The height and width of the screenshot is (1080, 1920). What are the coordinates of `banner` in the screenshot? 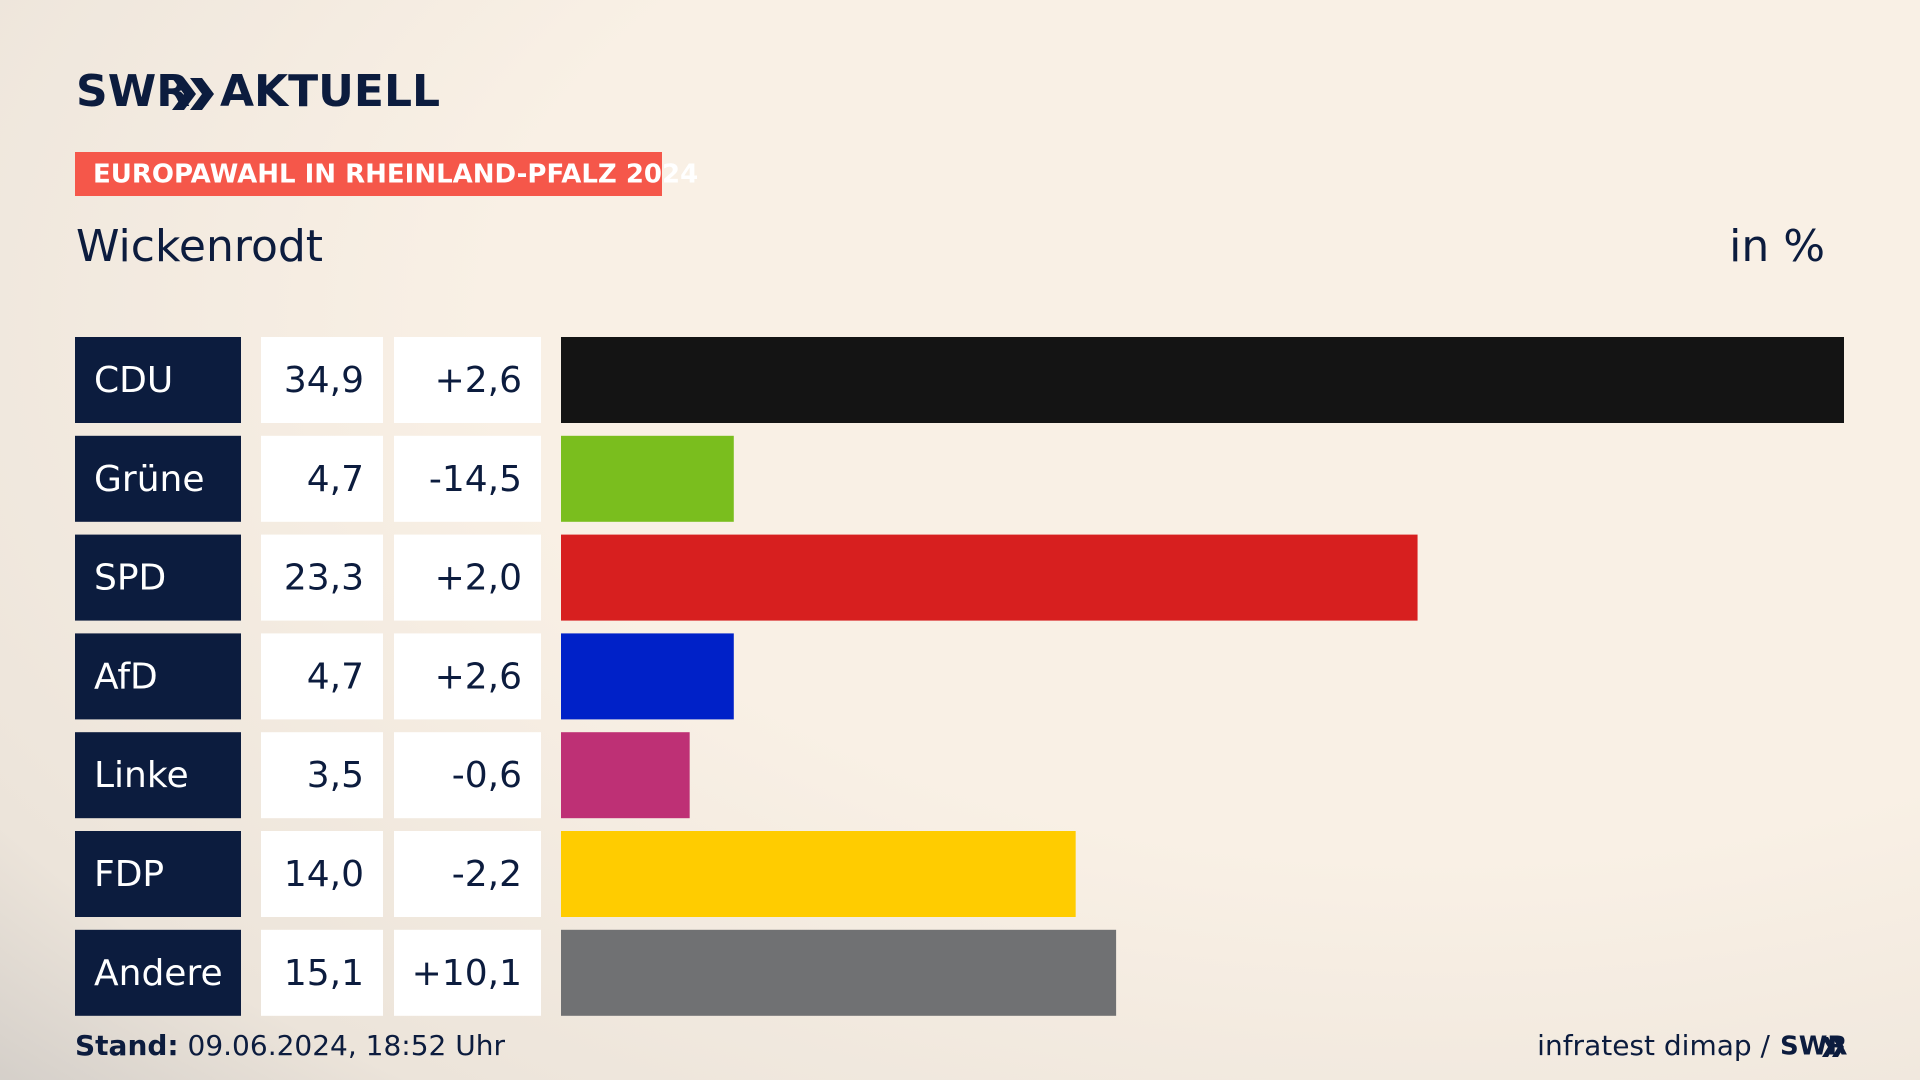 It's located at (368, 174).